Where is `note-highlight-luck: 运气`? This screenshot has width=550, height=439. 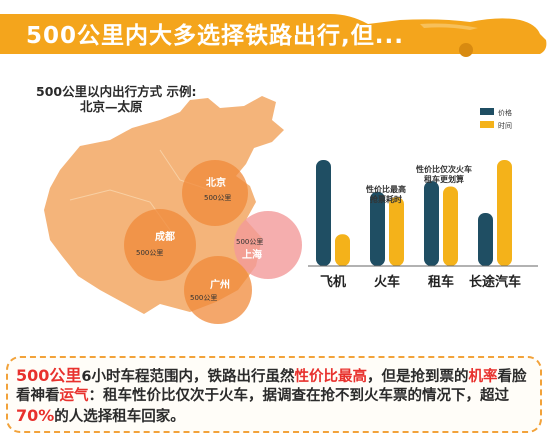
note-highlight-luck: 运气 is located at coordinates (74, 396).